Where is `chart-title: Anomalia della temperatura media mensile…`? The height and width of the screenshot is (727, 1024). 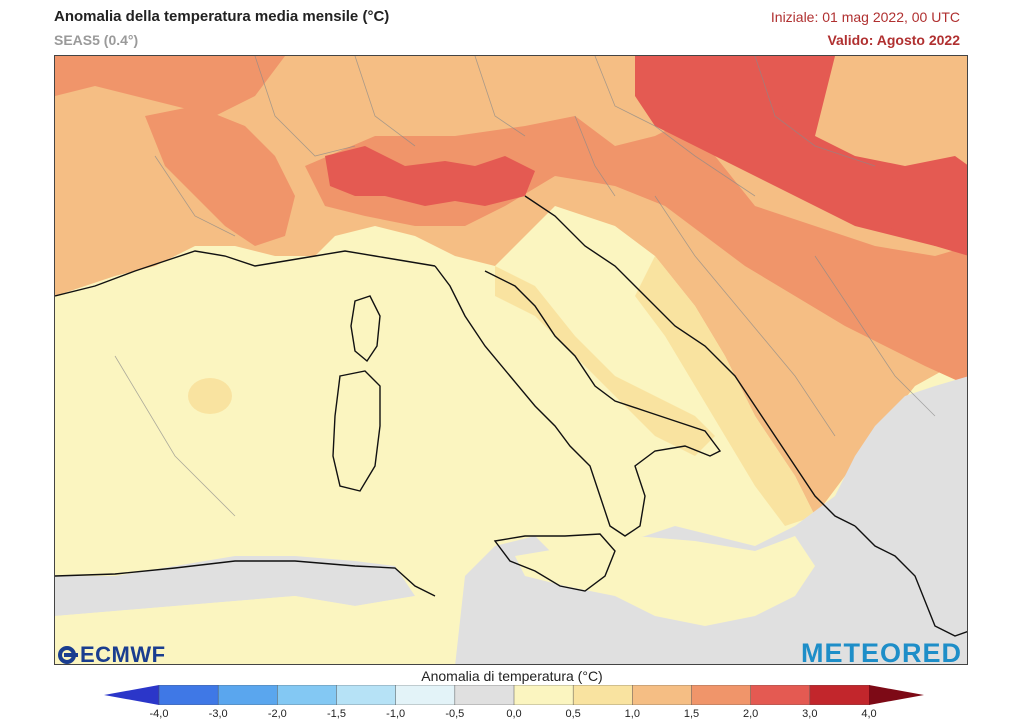 chart-title: Anomalia della temperatura media mensile… is located at coordinates (222, 16).